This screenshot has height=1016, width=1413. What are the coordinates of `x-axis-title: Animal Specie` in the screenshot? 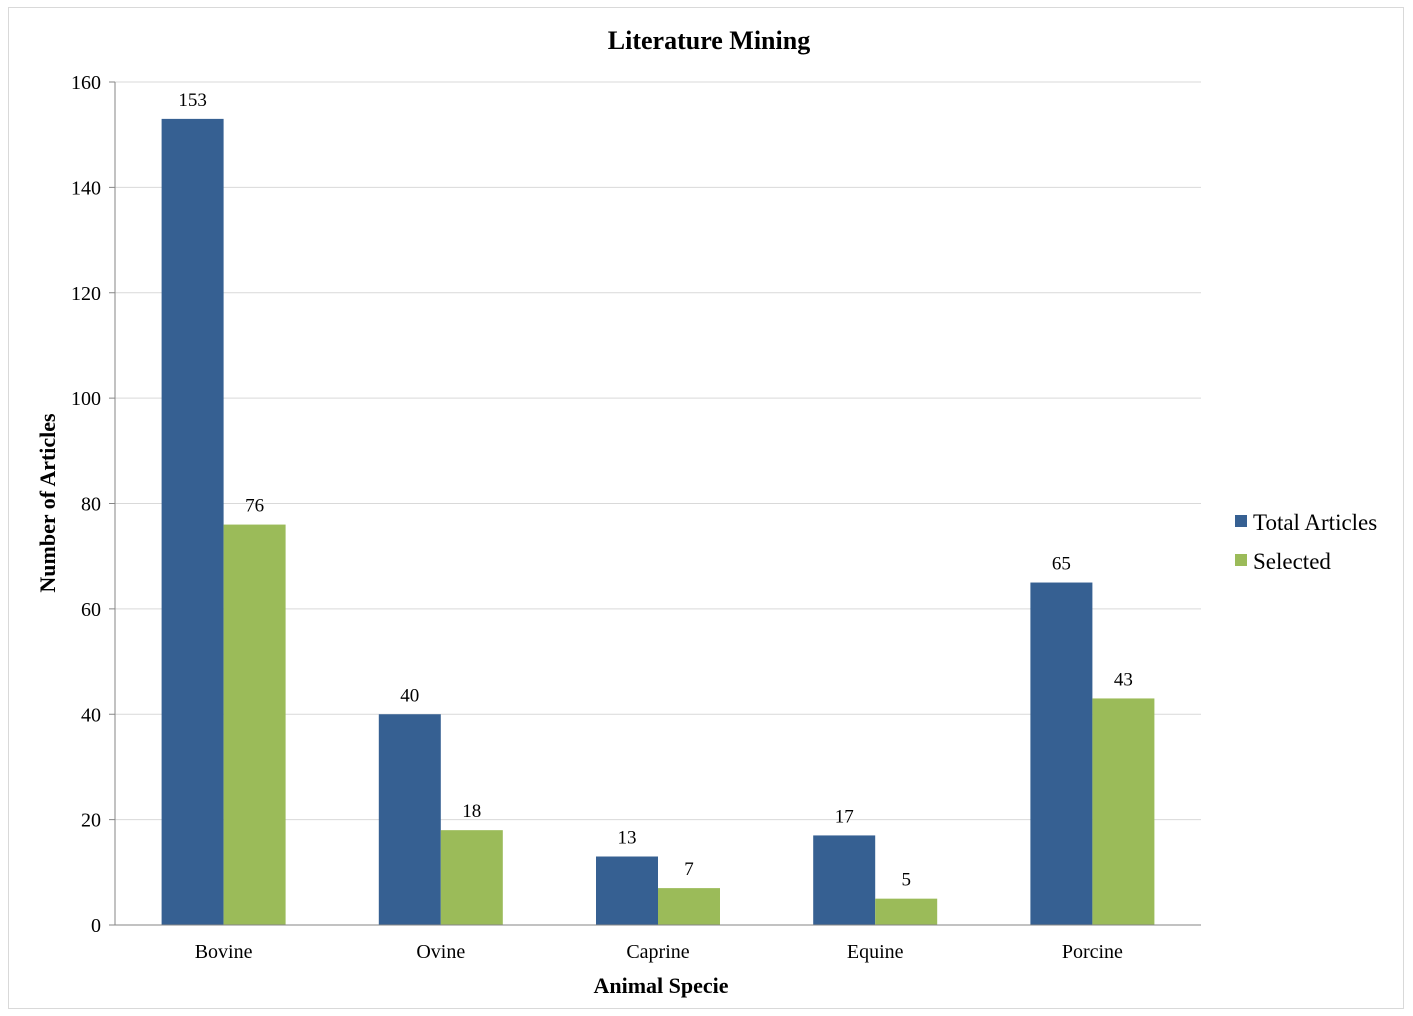 It's located at (660, 985).